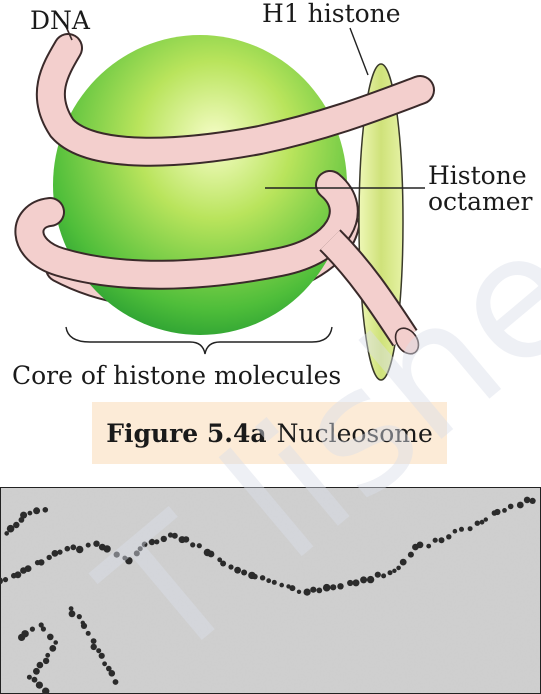 The height and width of the screenshot is (694, 541). I want to click on figure-number: Figure 5.4a, so click(186, 433).